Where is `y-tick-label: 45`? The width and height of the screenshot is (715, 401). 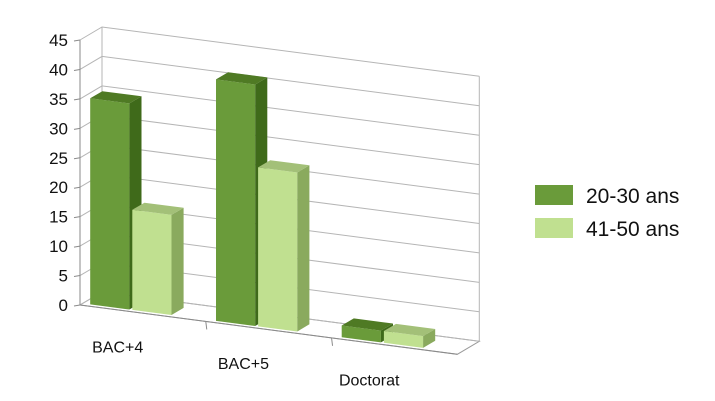 y-tick-label: 45 is located at coordinates (58, 40).